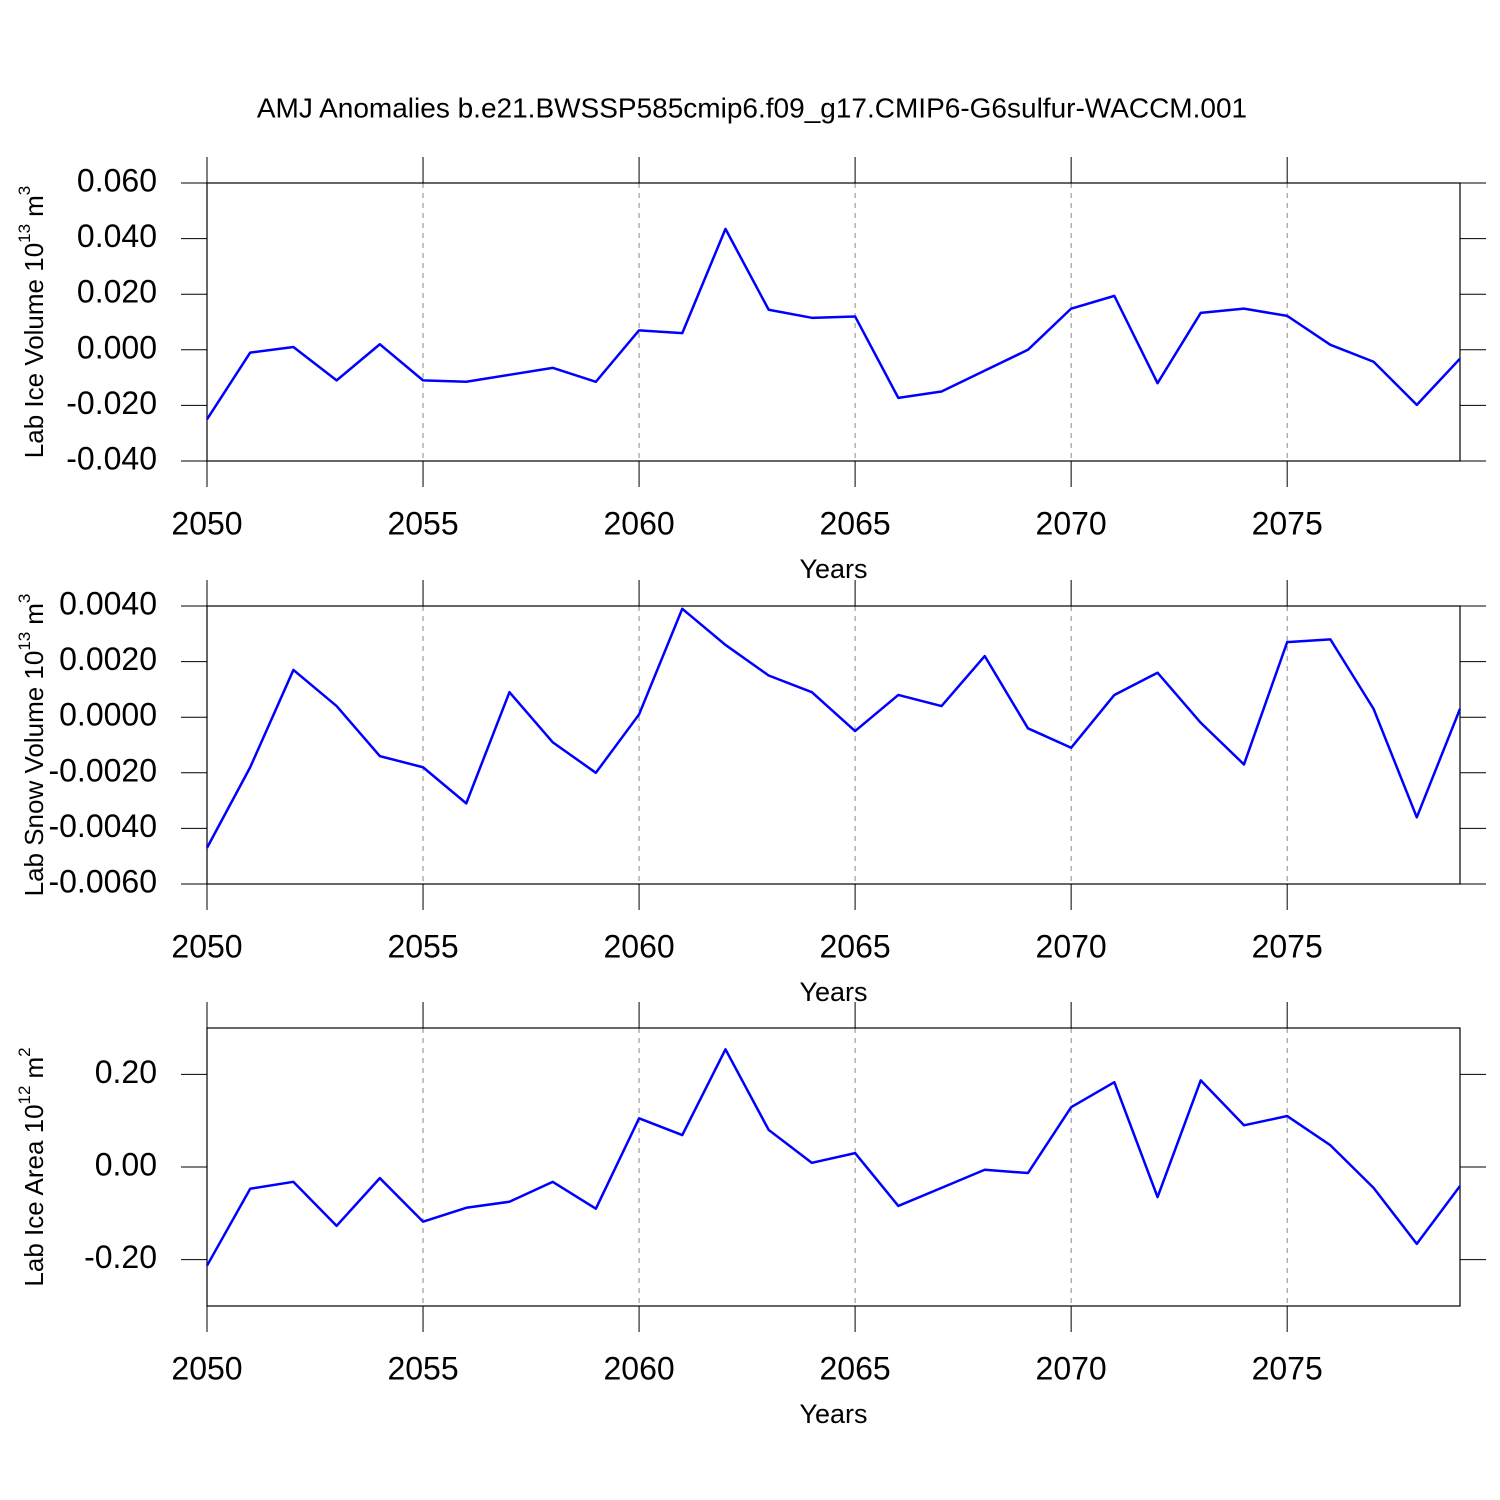 The image size is (1500, 1500). Describe the element at coordinates (24, 1095) in the screenshot. I see `y-axis-label-part: 12` at that location.